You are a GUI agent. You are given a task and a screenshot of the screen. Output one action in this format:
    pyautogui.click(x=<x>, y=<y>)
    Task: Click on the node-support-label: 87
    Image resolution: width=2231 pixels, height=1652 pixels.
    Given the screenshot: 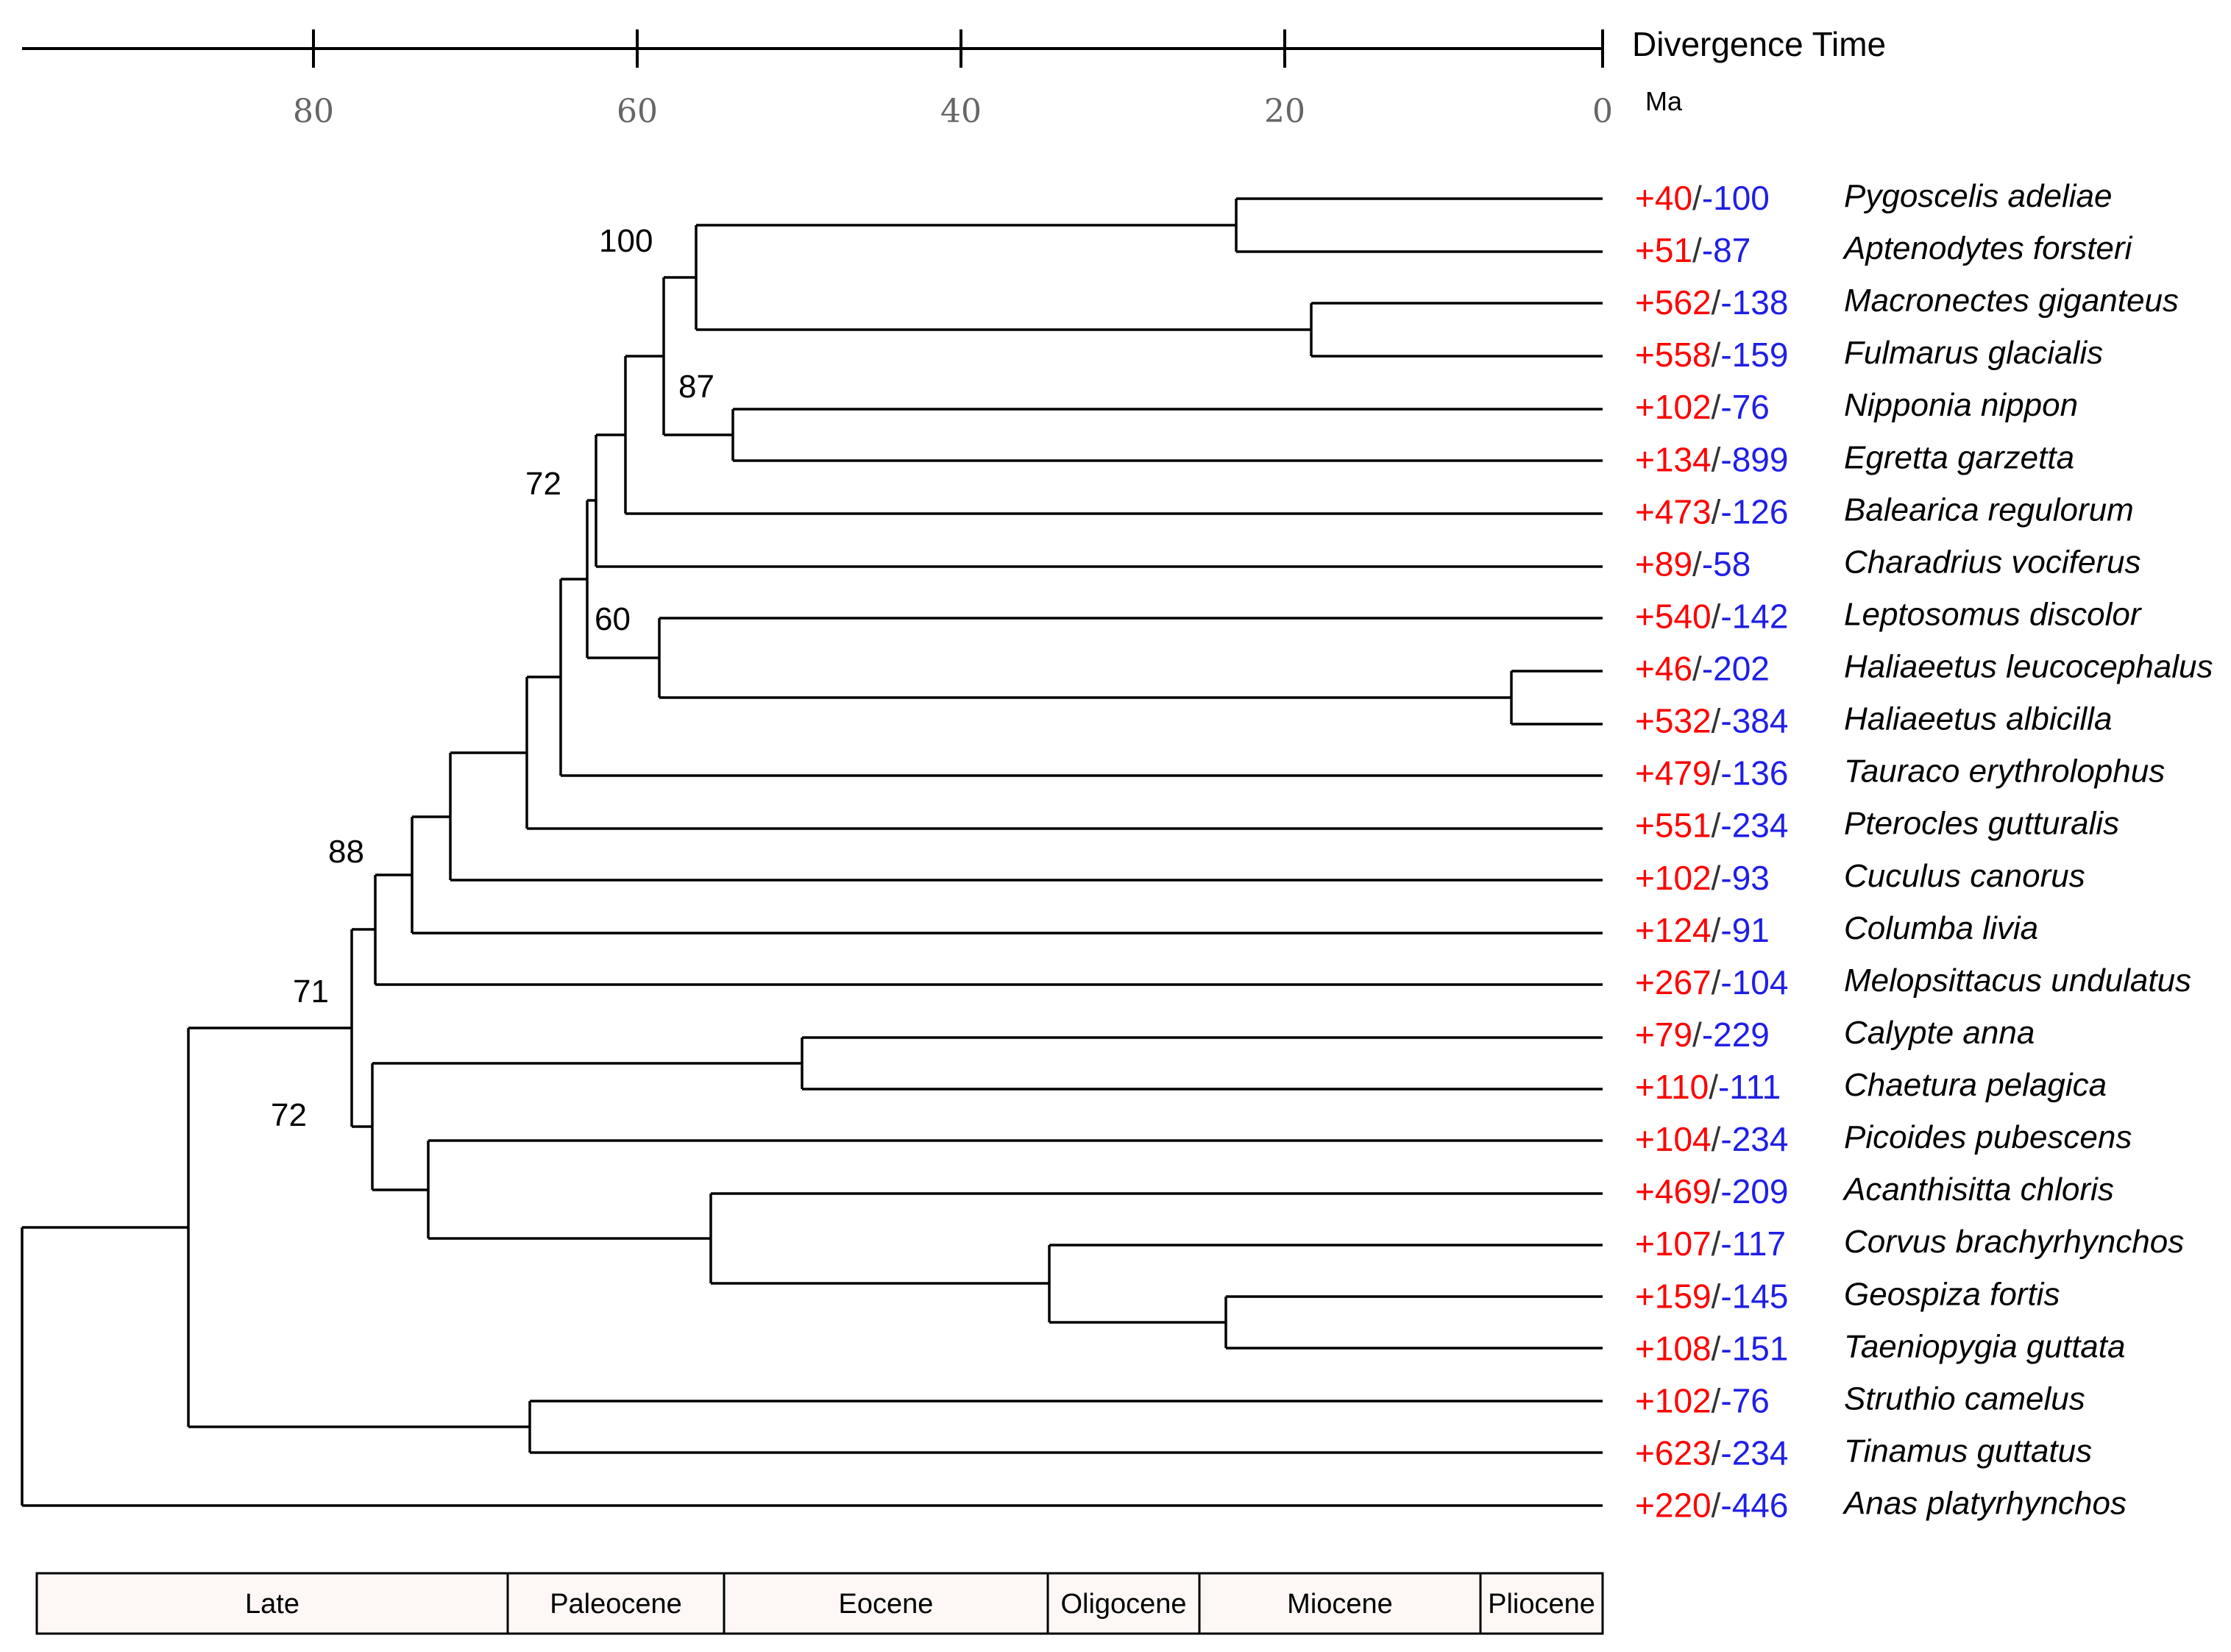 What is the action you would take?
    pyautogui.click(x=696, y=387)
    